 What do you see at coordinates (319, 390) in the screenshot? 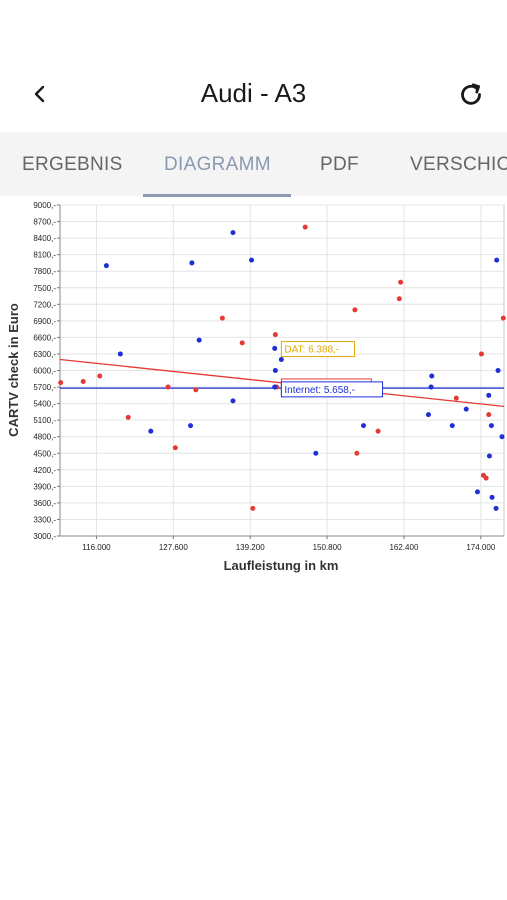
I see `annotation-label: Internet: 5.658,-` at bounding box center [319, 390].